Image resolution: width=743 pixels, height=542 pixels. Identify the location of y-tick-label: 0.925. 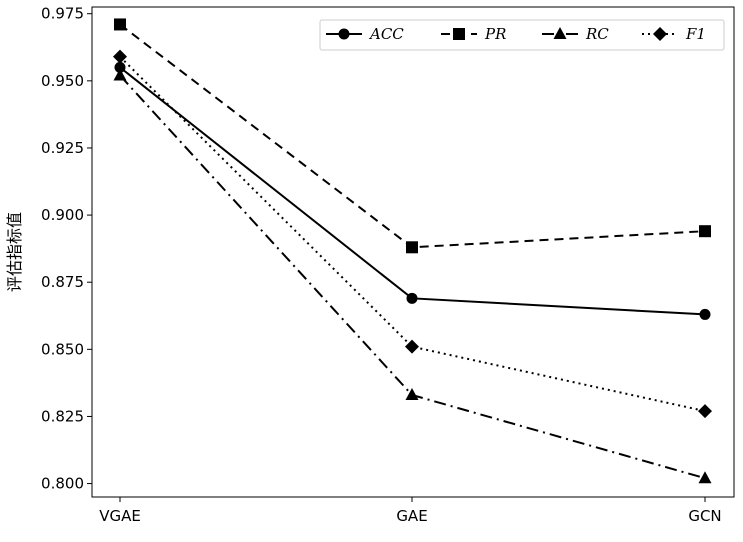
(62, 148).